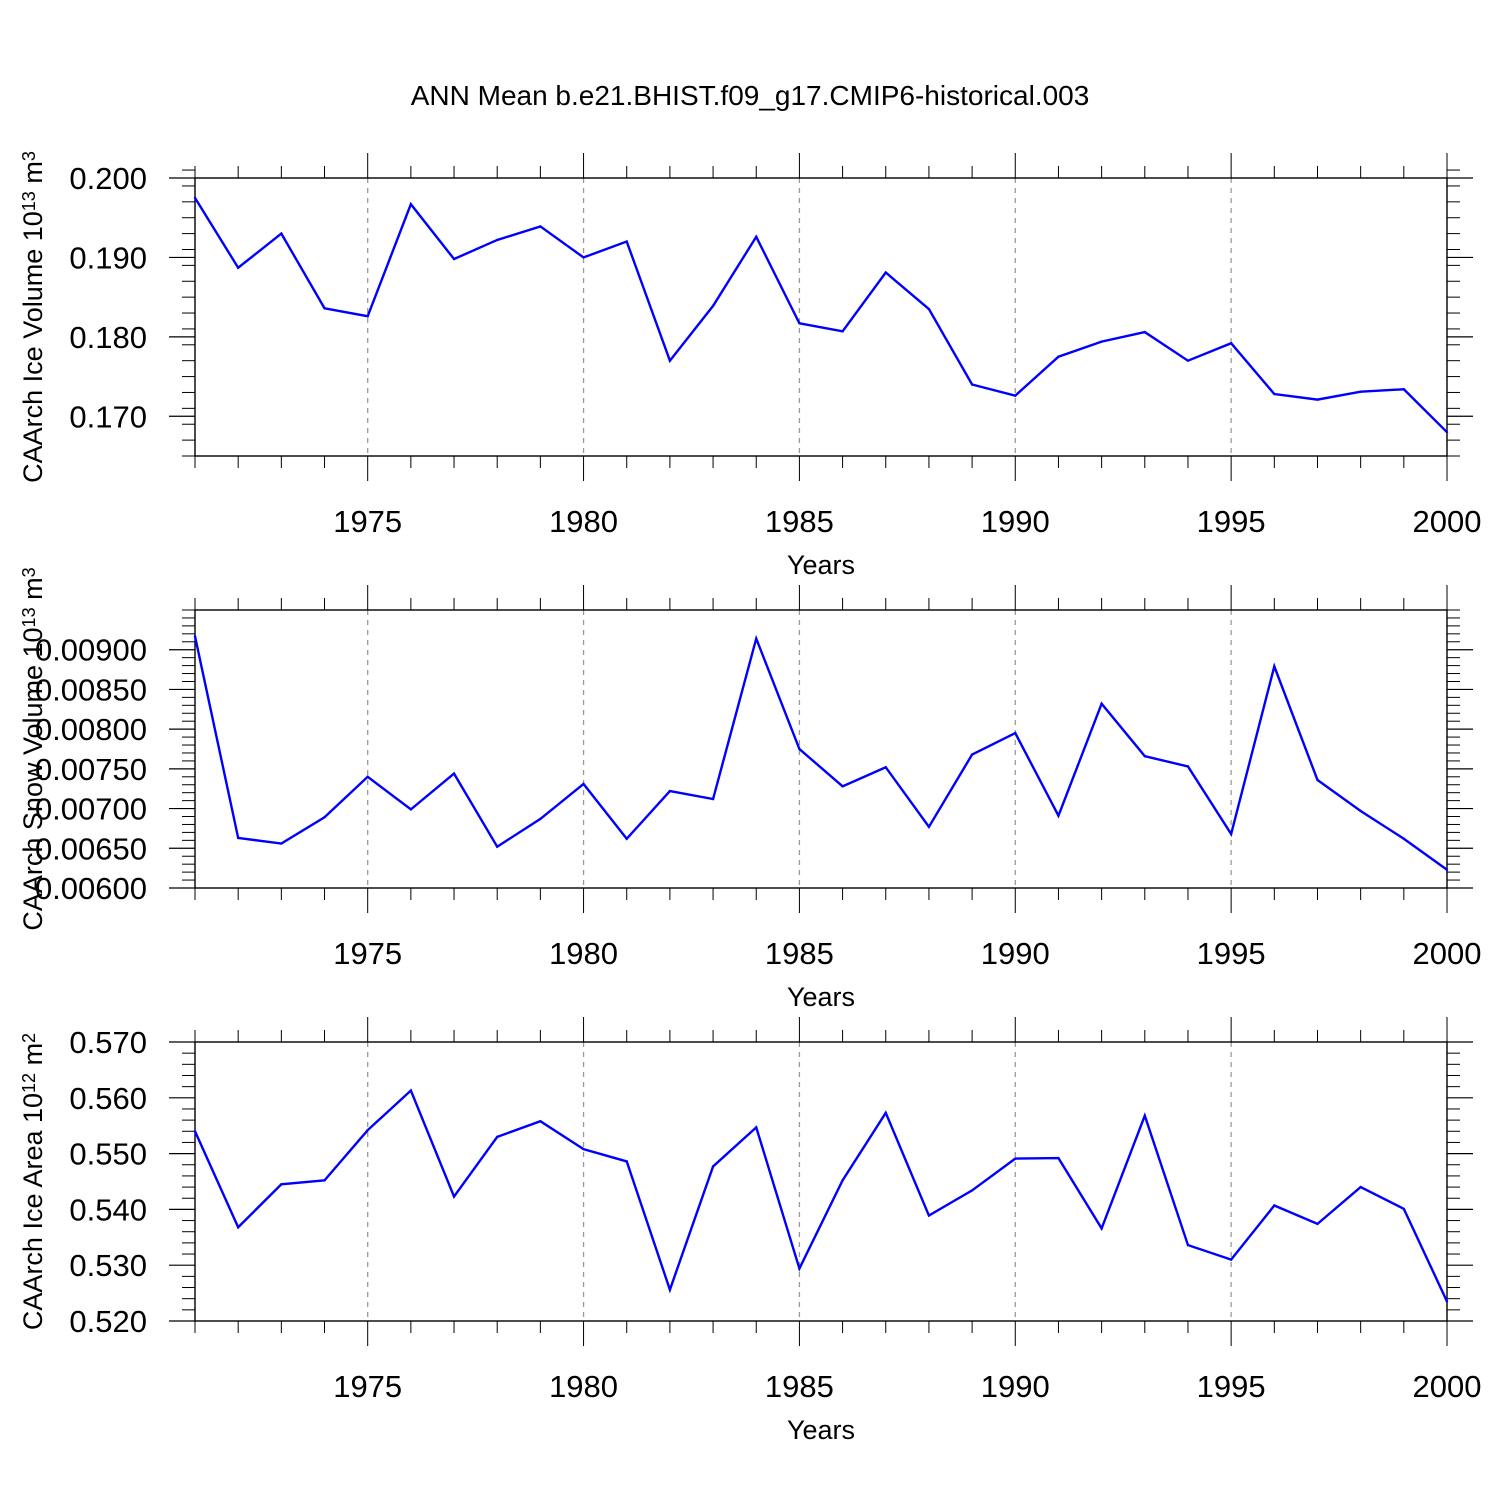 This screenshot has width=1500, height=1500. Describe the element at coordinates (91, 769) in the screenshot. I see `y-tick-label: 0.00750` at that location.